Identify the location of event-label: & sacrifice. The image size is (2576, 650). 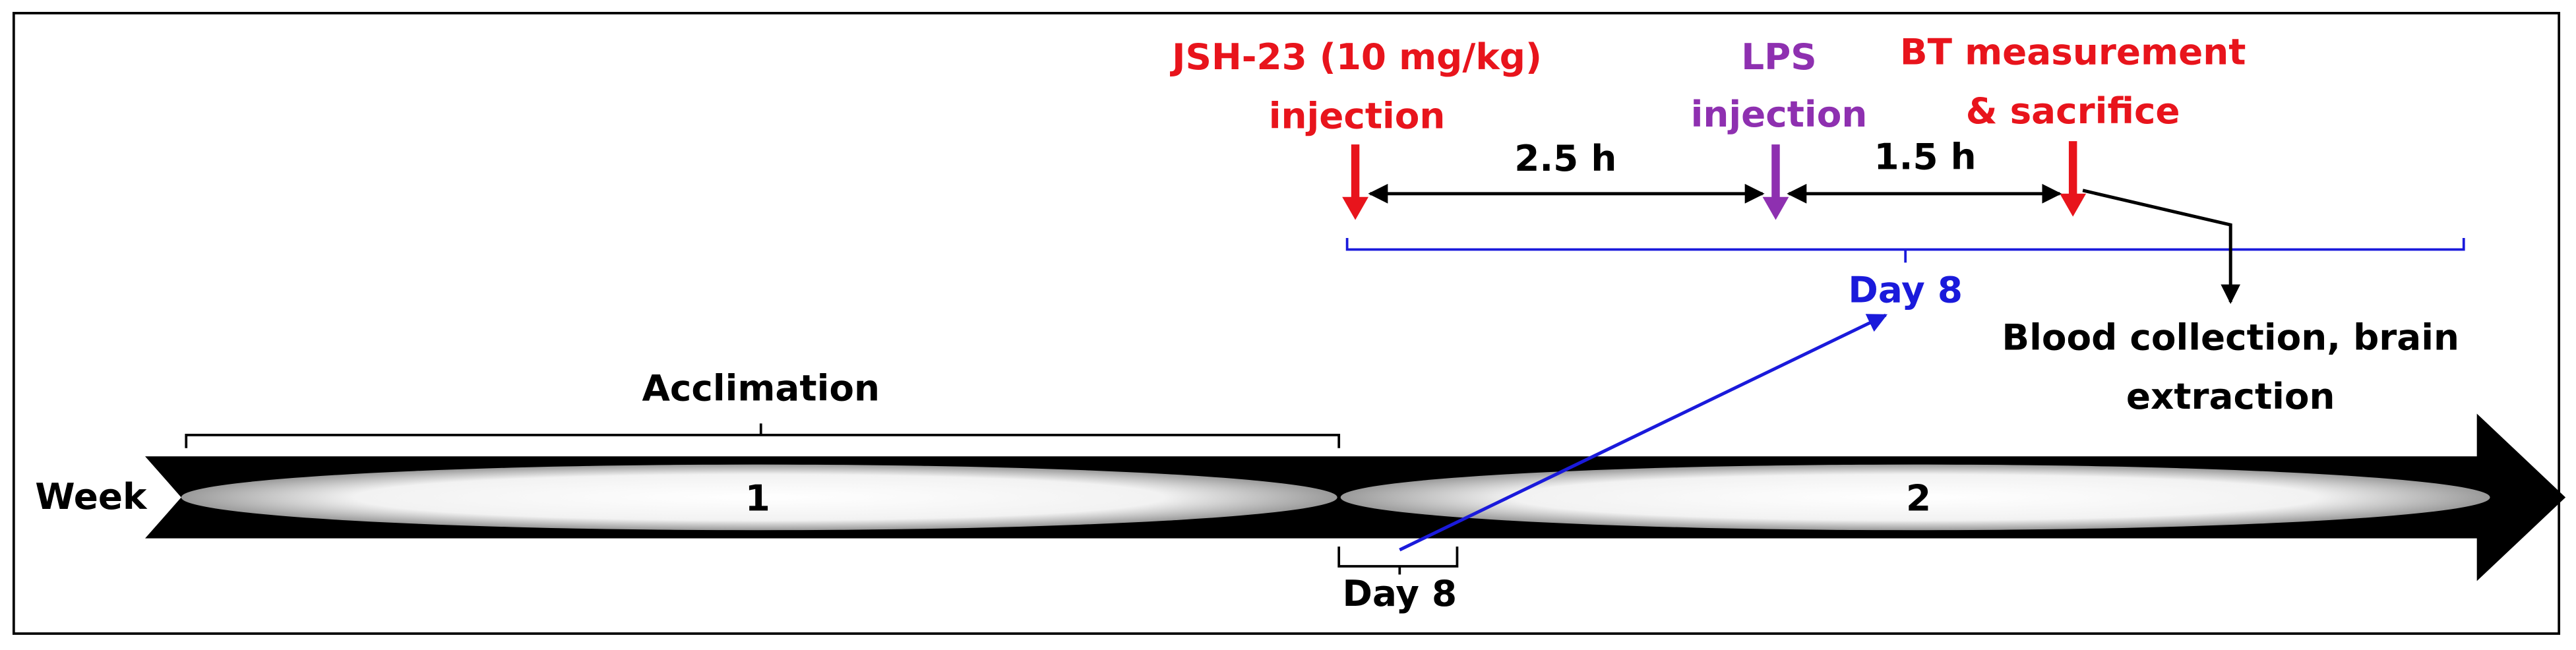
(2073, 111).